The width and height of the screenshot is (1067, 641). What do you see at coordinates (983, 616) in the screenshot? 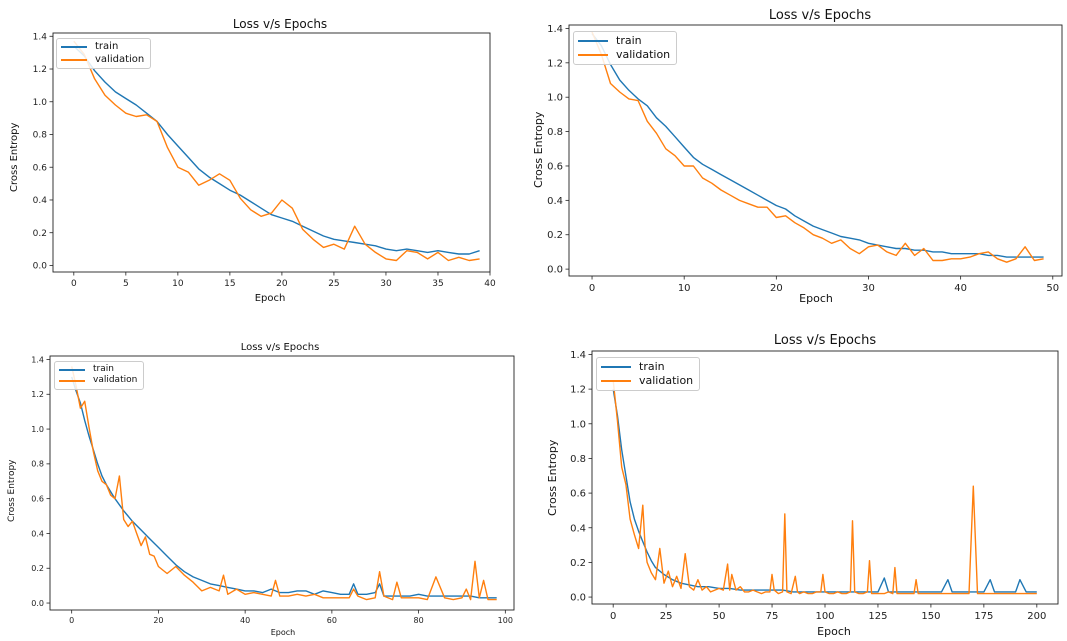
I see `x-tick-label: 175` at bounding box center [983, 616].